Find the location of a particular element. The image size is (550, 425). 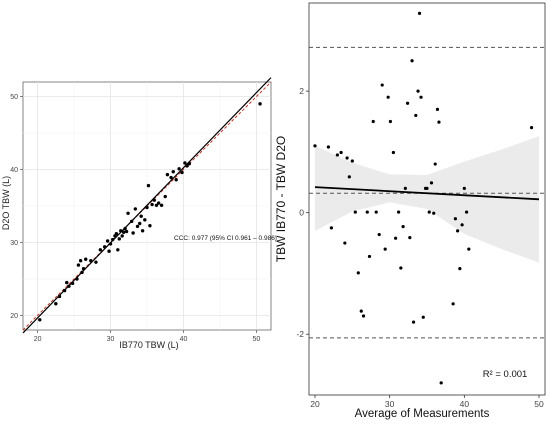

bland-altman-y-axis-label: TBW IB770 - TBW D2O is located at coordinates (281, 199).